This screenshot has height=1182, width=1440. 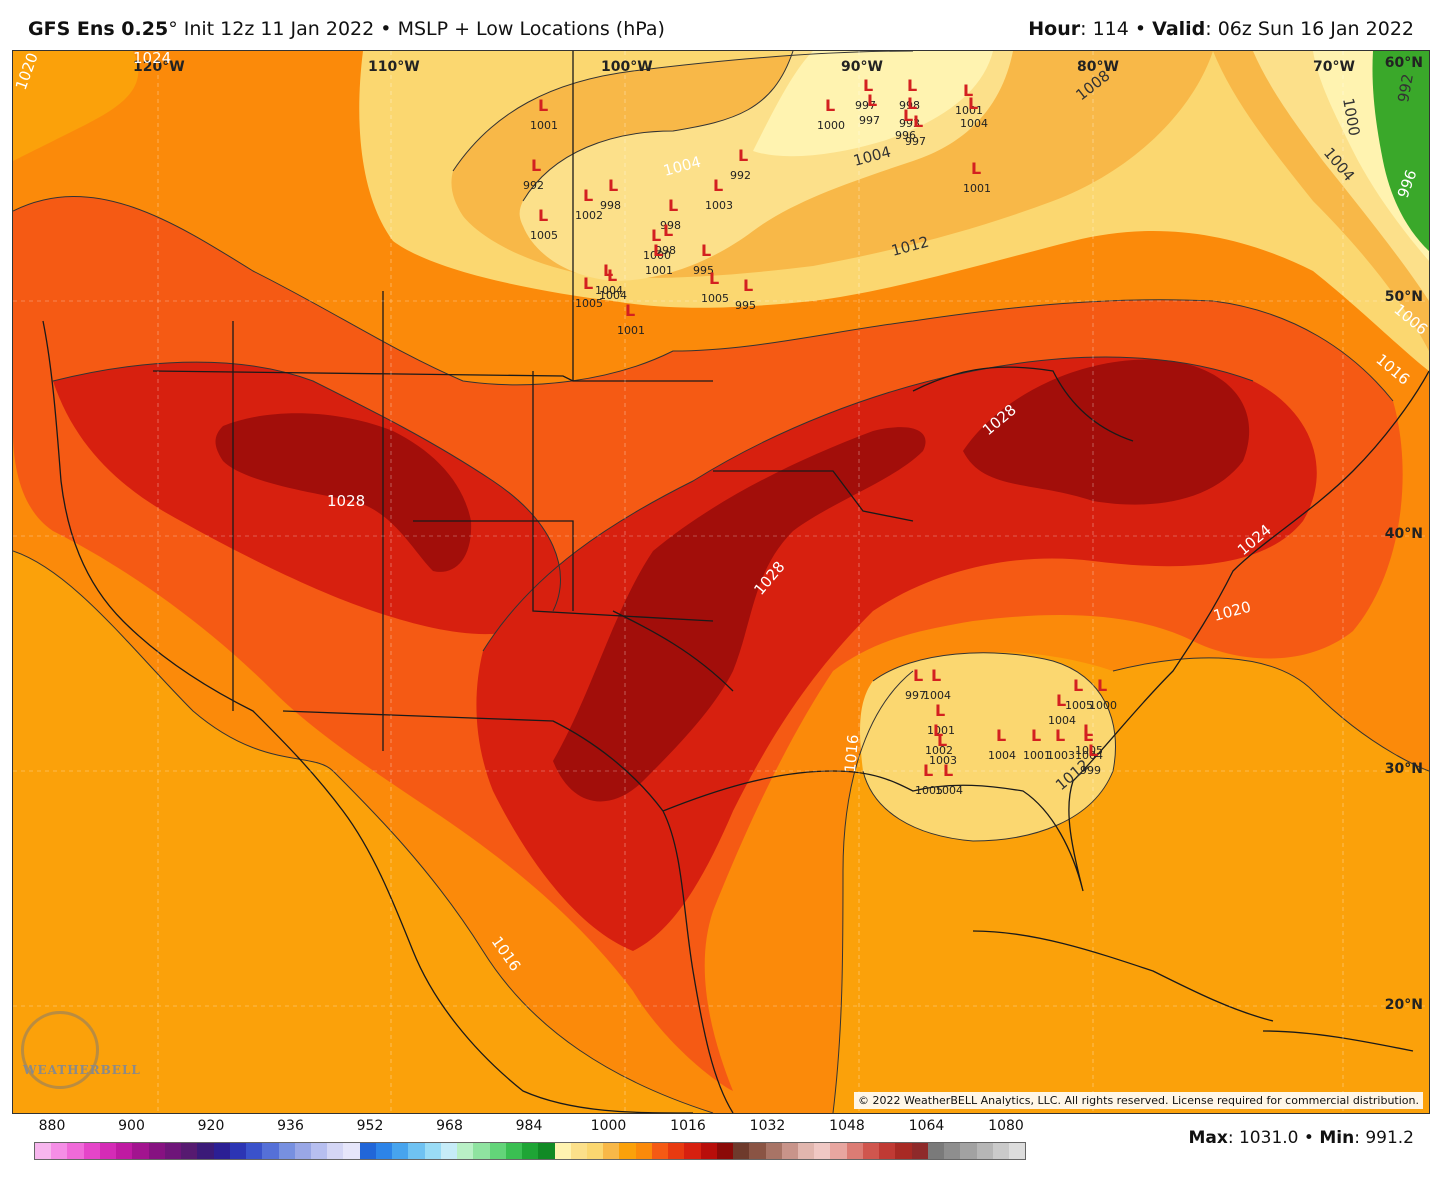 I want to click on hour-value: : 114, so click(x=1104, y=29).